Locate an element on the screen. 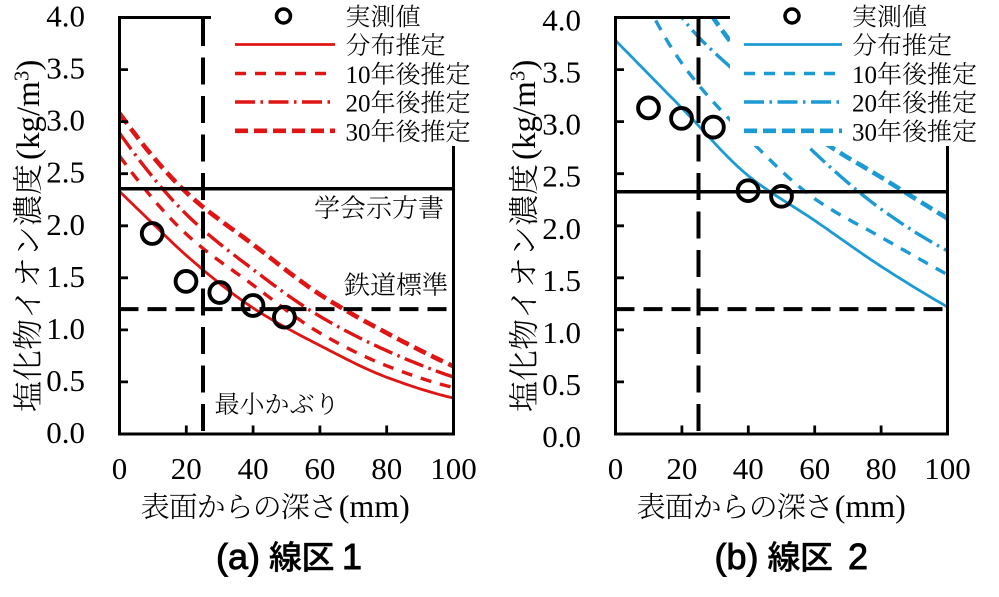  svg-text: 1 is located at coordinates (352, 556).